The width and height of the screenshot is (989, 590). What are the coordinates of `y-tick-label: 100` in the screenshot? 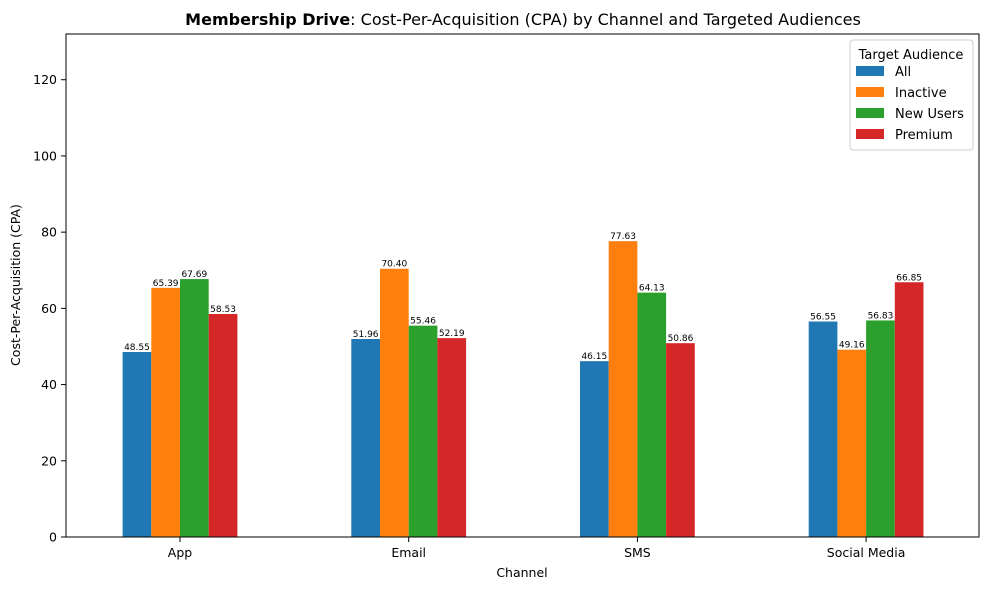 It's located at (45, 155).